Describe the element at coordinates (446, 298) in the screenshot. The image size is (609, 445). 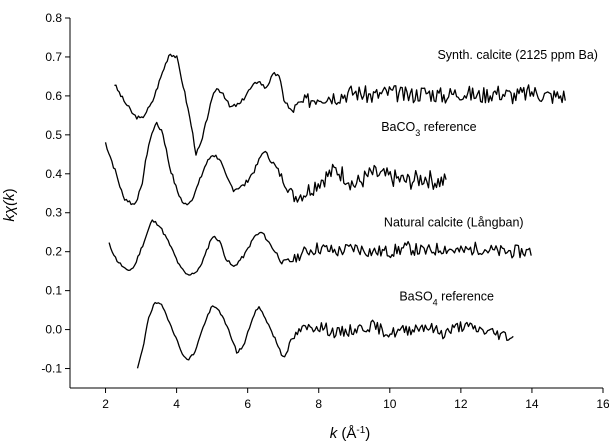
I see `series-label-3: BaSO4 reference` at that location.